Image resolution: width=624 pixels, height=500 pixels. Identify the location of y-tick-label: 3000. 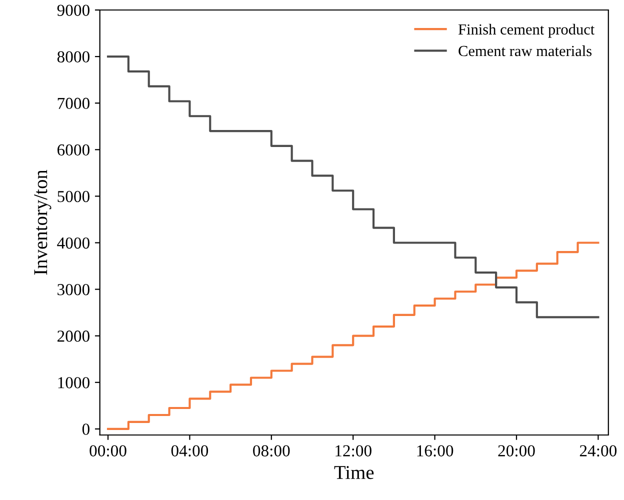
(74, 290).